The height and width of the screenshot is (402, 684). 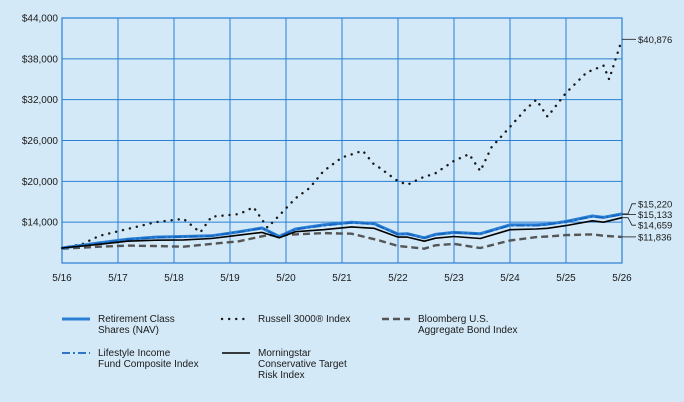 I want to click on x-tick-label: 5/23, so click(x=454, y=278).